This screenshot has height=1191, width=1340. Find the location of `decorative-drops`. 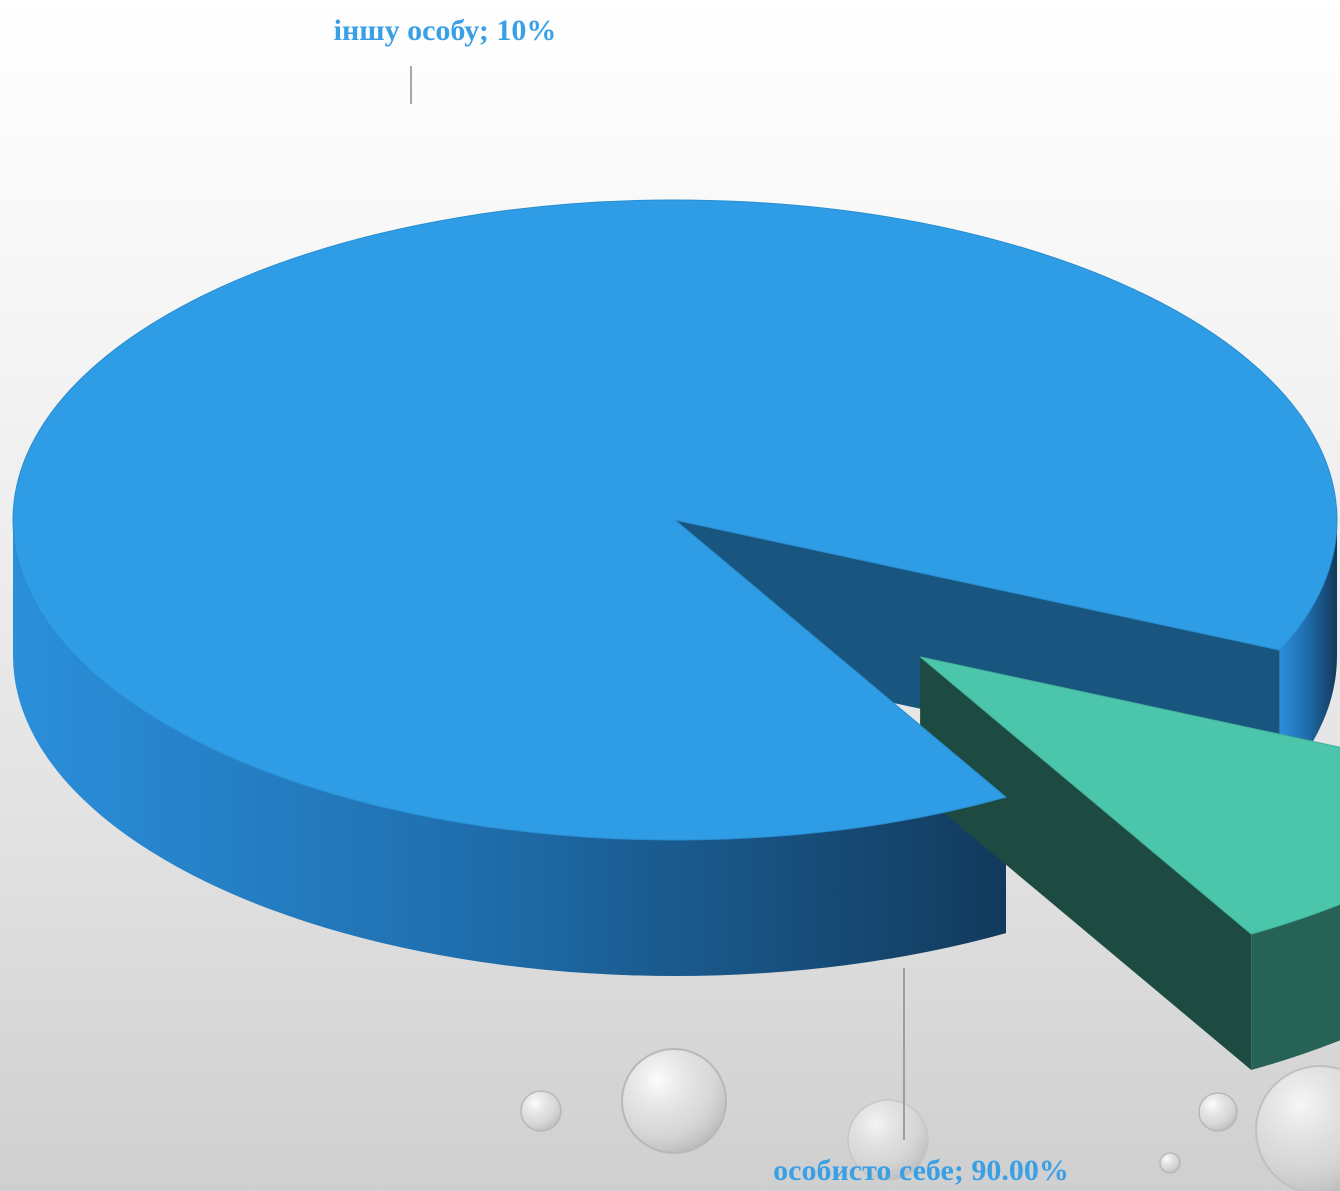

decorative-drops is located at coordinates (930, 1119).